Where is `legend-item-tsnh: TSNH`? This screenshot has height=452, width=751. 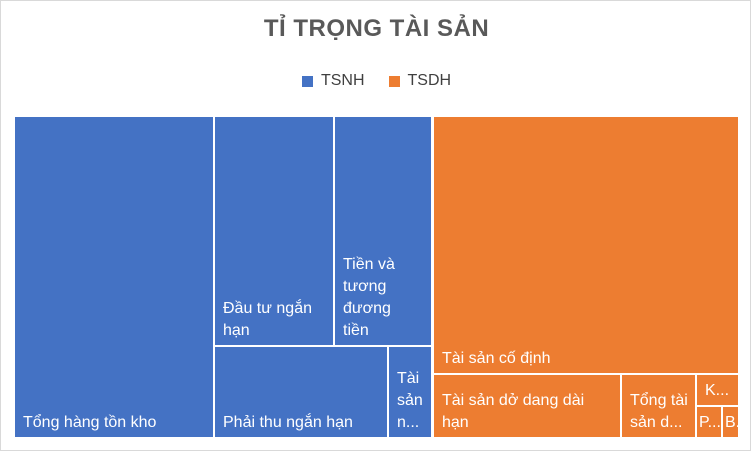
legend-item-tsnh: TSNH is located at coordinates (333, 81).